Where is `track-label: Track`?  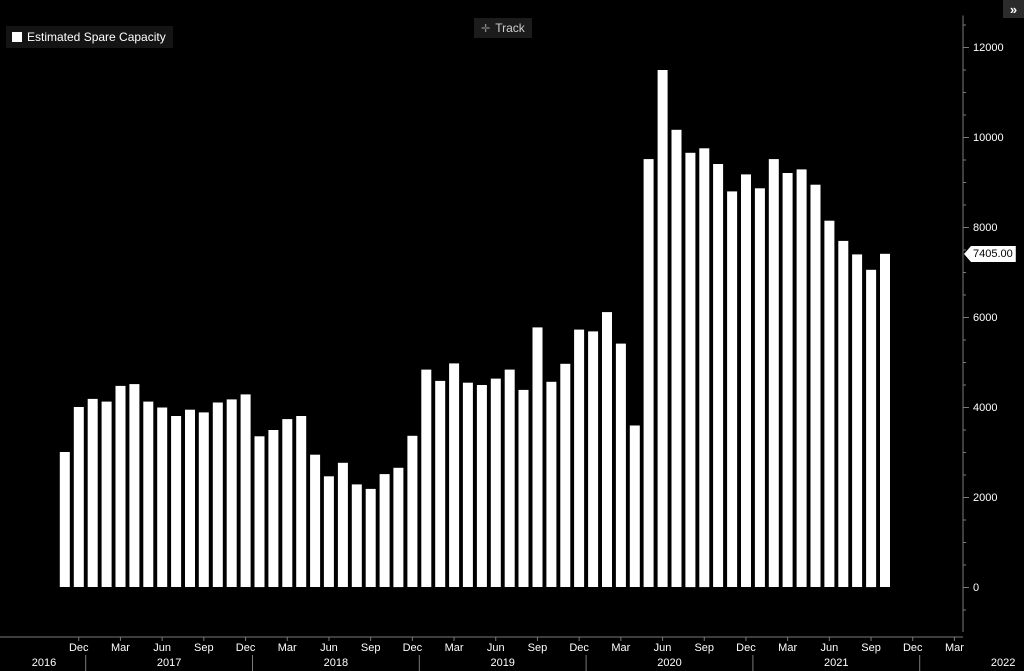 track-label: Track is located at coordinates (510, 28).